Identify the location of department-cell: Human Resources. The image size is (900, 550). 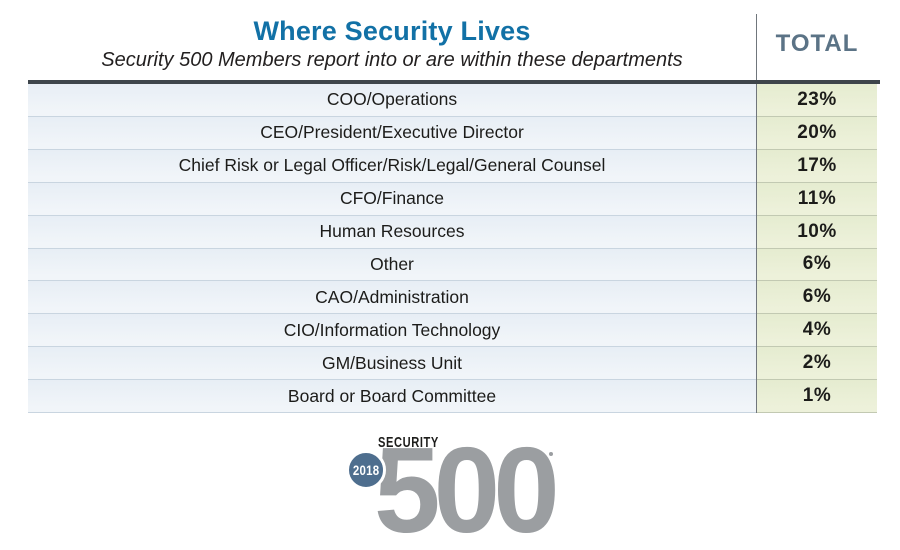
(392, 232).